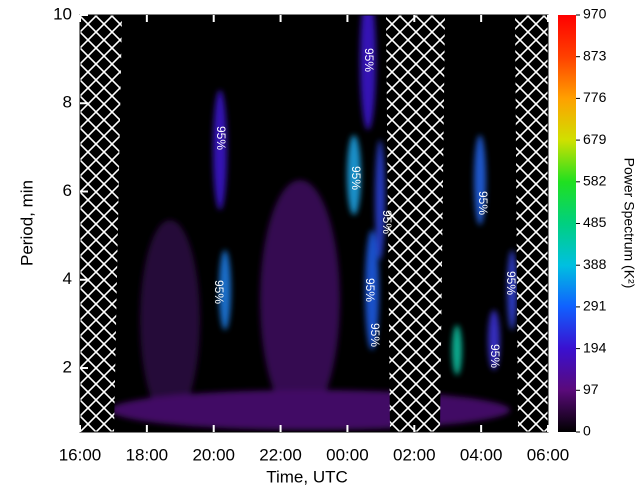  I want to click on colorbar-tick-label: 97, so click(591, 389).